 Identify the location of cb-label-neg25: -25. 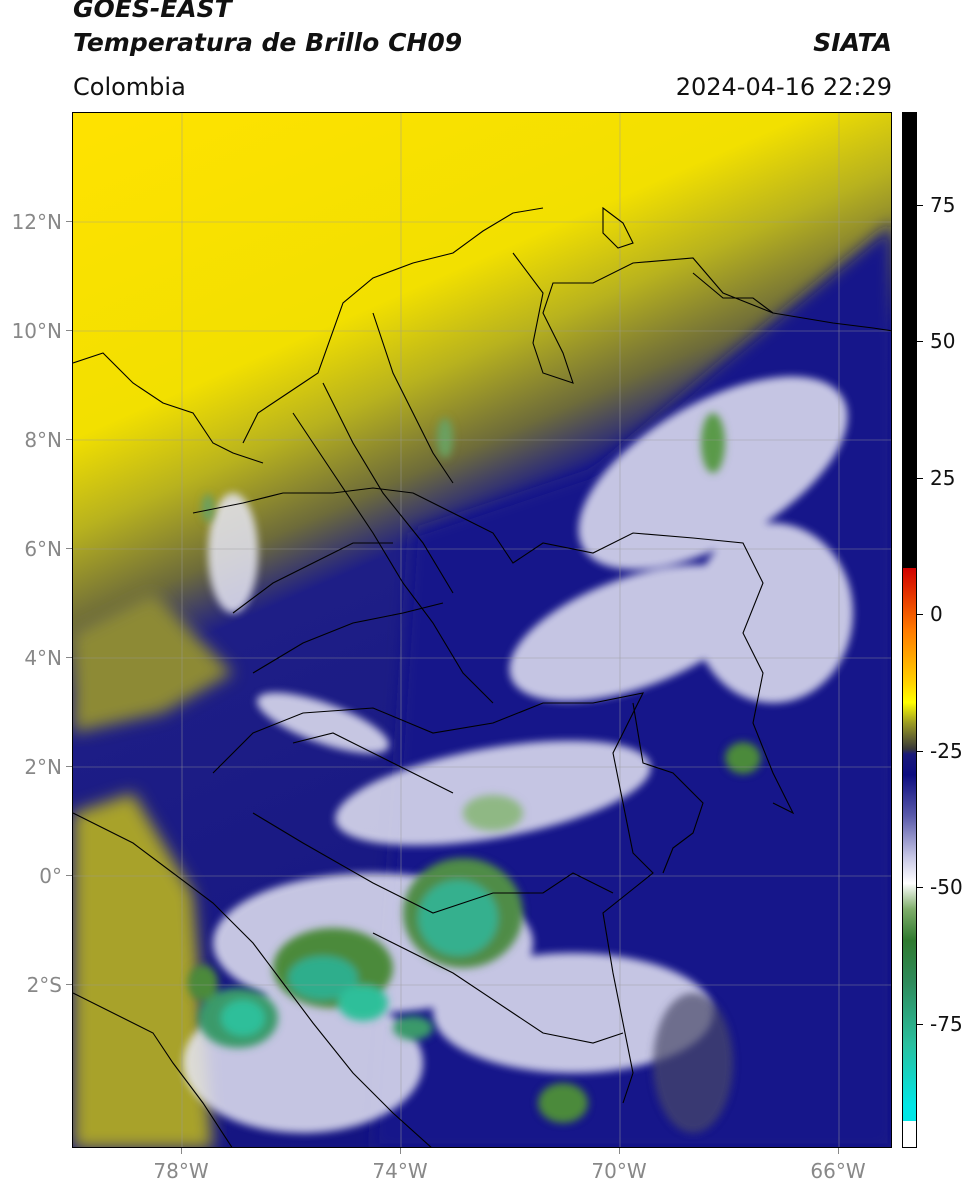
(946, 751).